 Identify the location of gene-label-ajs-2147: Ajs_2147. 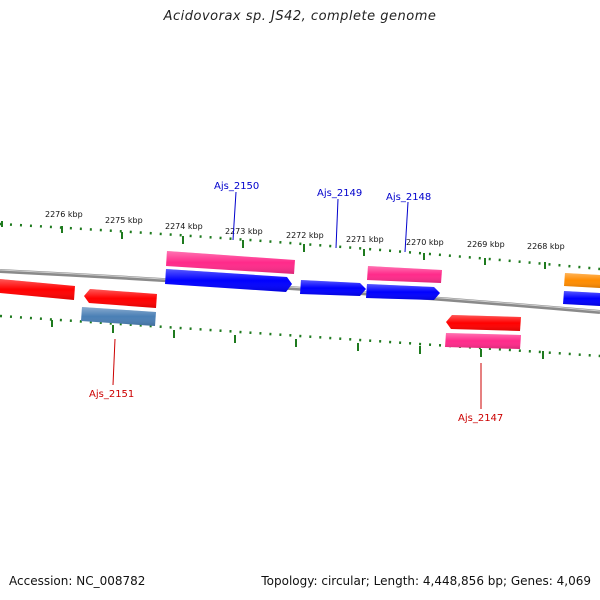
(480, 418).